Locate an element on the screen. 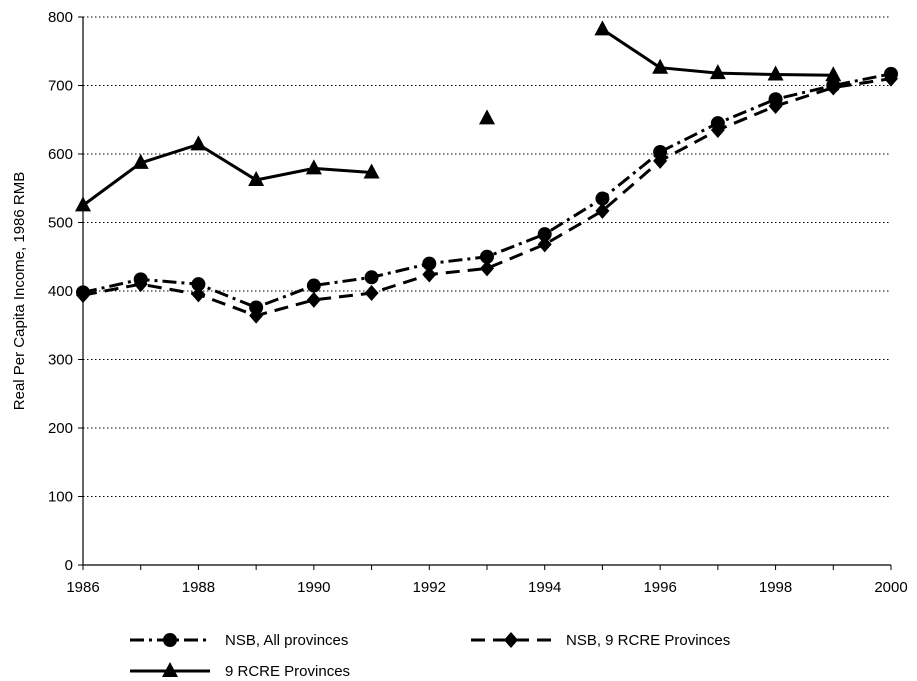 The image size is (917, 681). y-tick-label: 600 is located at coordinates (60, 154).